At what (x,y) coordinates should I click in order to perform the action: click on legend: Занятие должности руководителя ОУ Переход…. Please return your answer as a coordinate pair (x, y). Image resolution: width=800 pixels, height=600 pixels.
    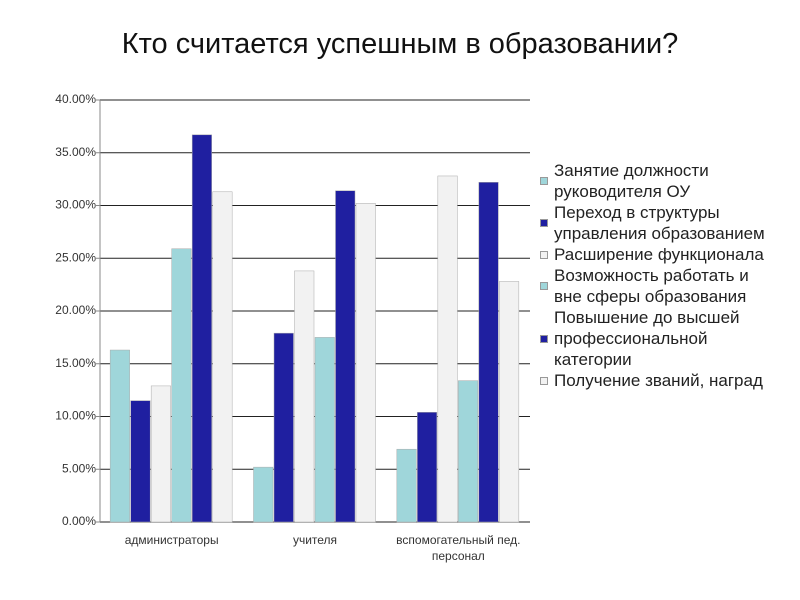
    Looking at the image, I should click on (660, 275).